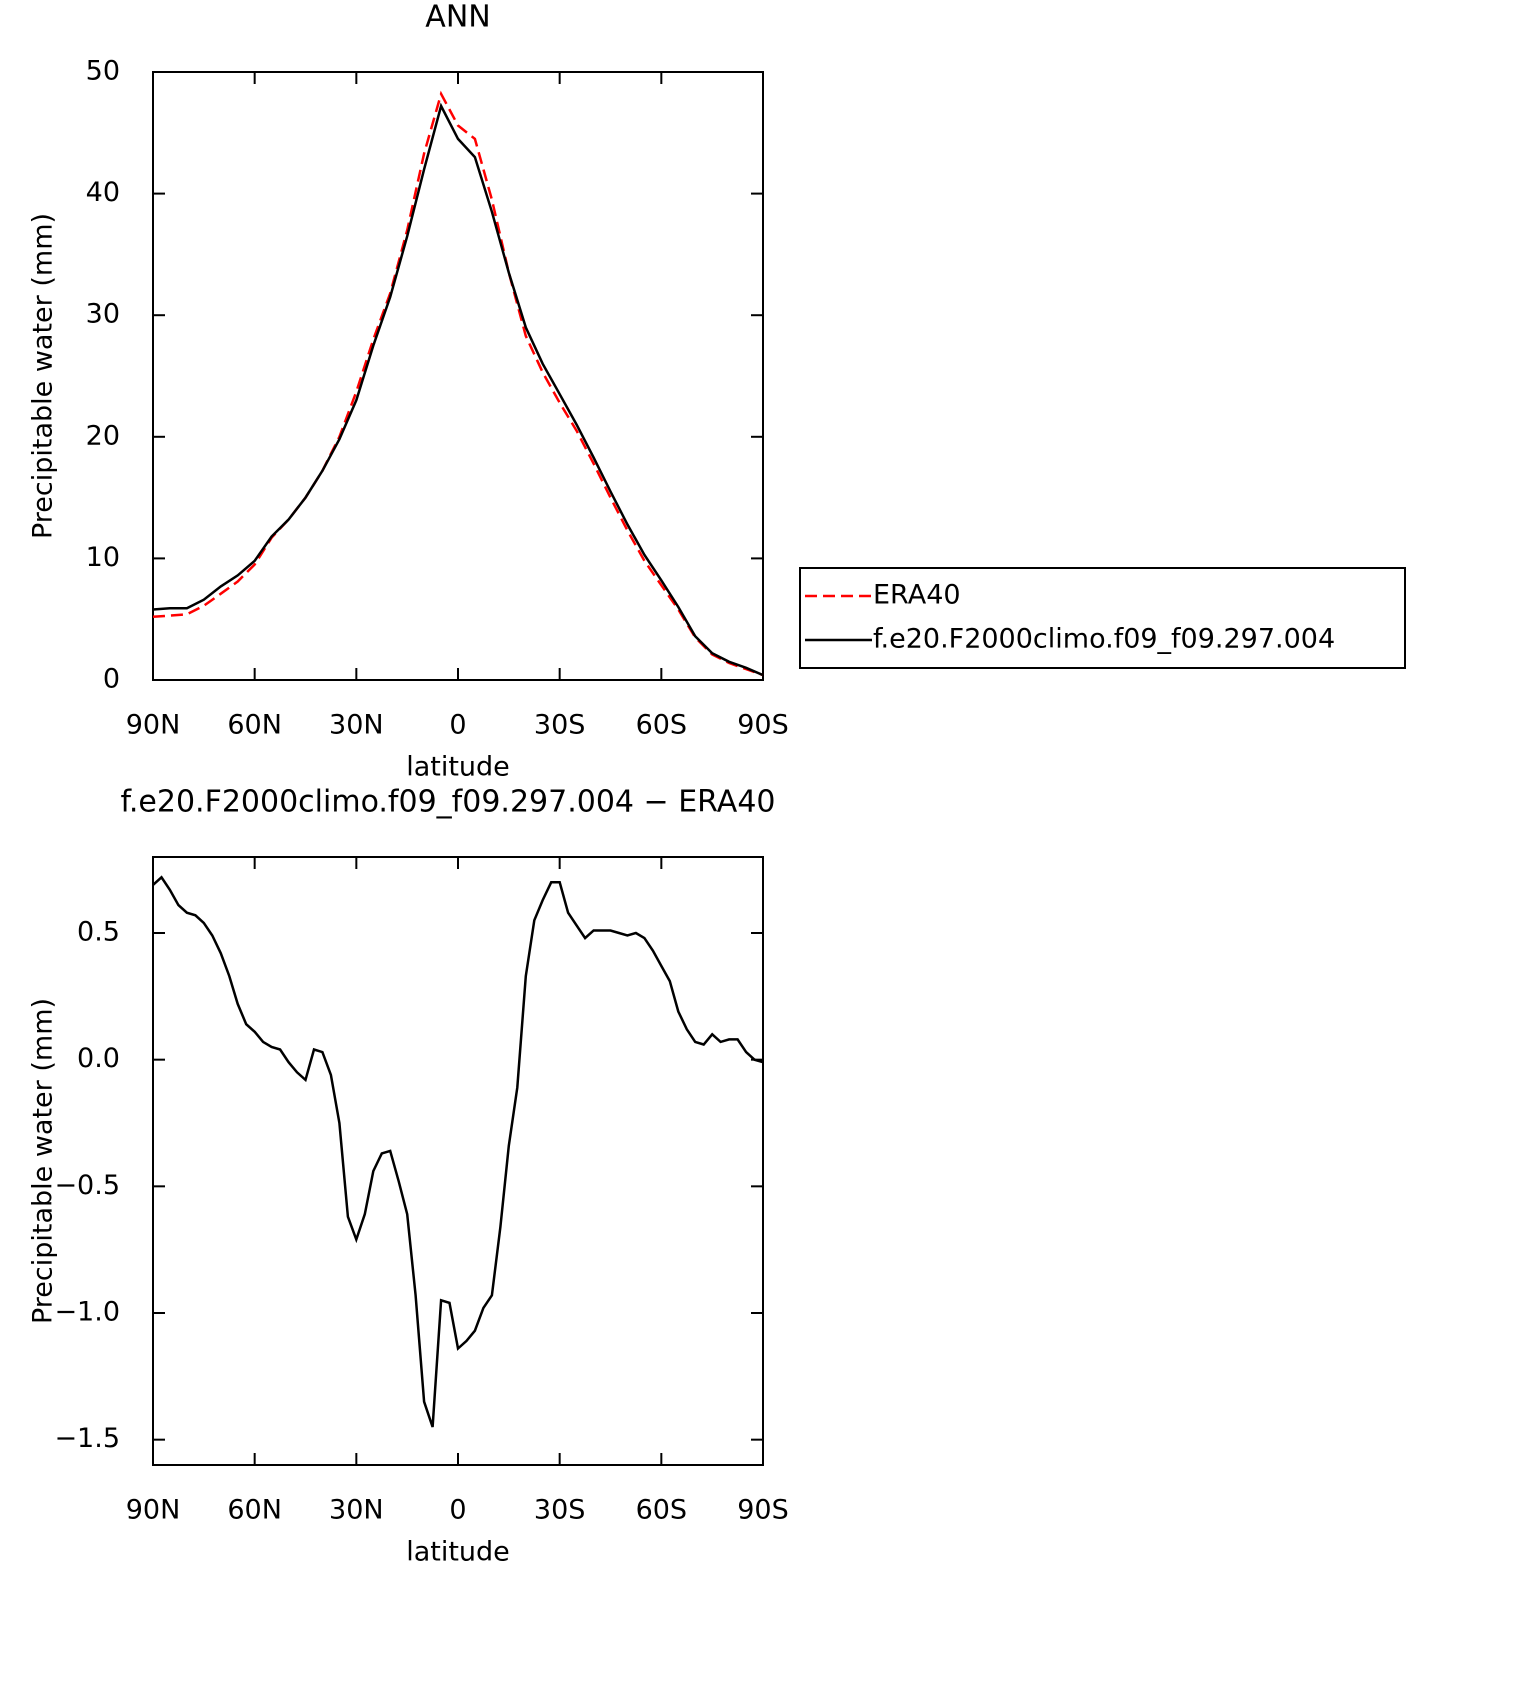 The width and height of the screenshot is (1513, 1682). Describe the element at coordinates (103, 71) in the screenshot. I see `y-tick-label: 50` at that location.